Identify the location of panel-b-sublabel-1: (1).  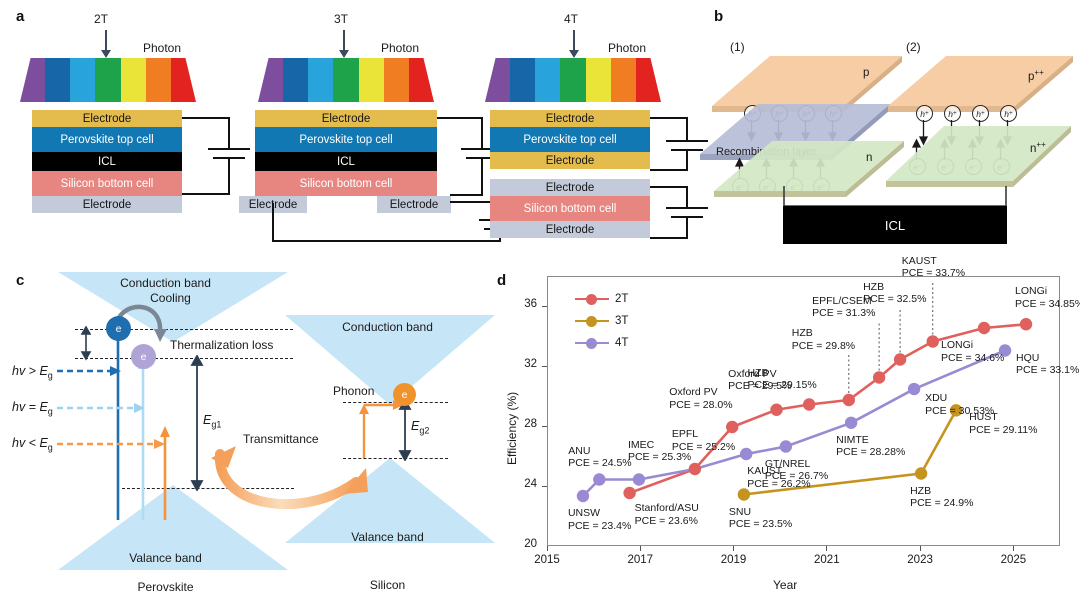
(737, 47).